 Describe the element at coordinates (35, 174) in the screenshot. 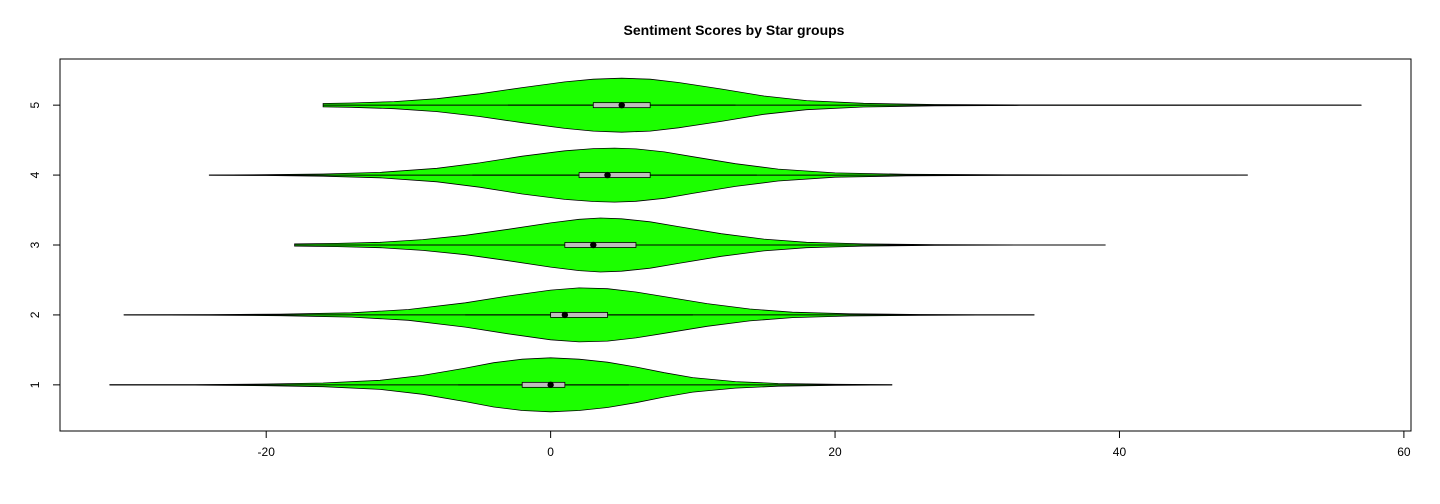

I see `y-tick-label: 4` at that location.